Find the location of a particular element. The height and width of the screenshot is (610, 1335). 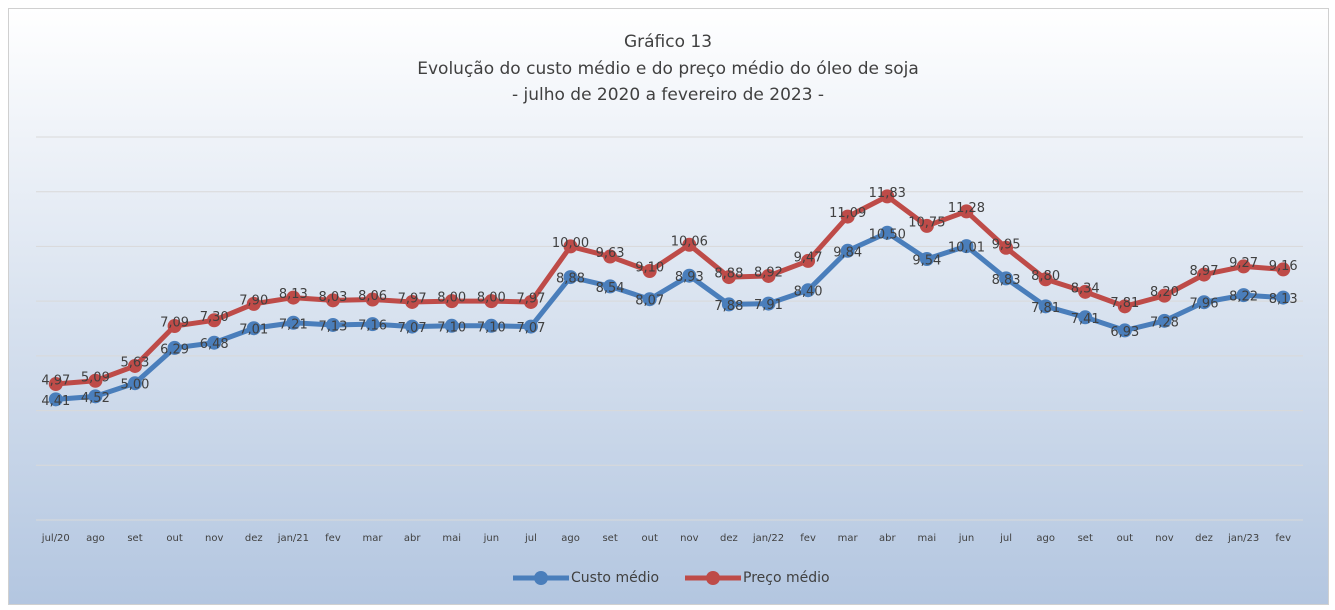

data-label: 8,07 is located at coordinates (649, 301).